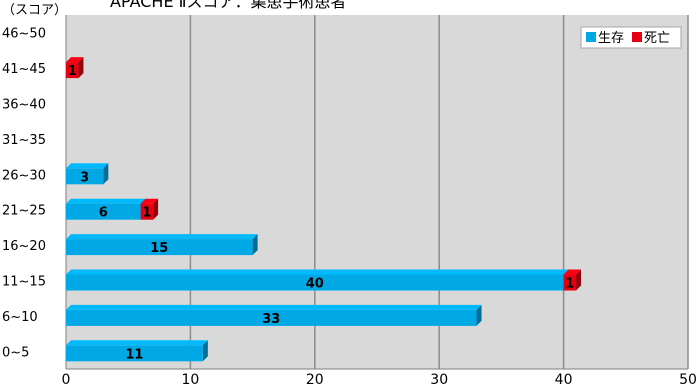 The width and height of the screenshot is (696, 390). I want to click on legend-box, so click(631, 37).